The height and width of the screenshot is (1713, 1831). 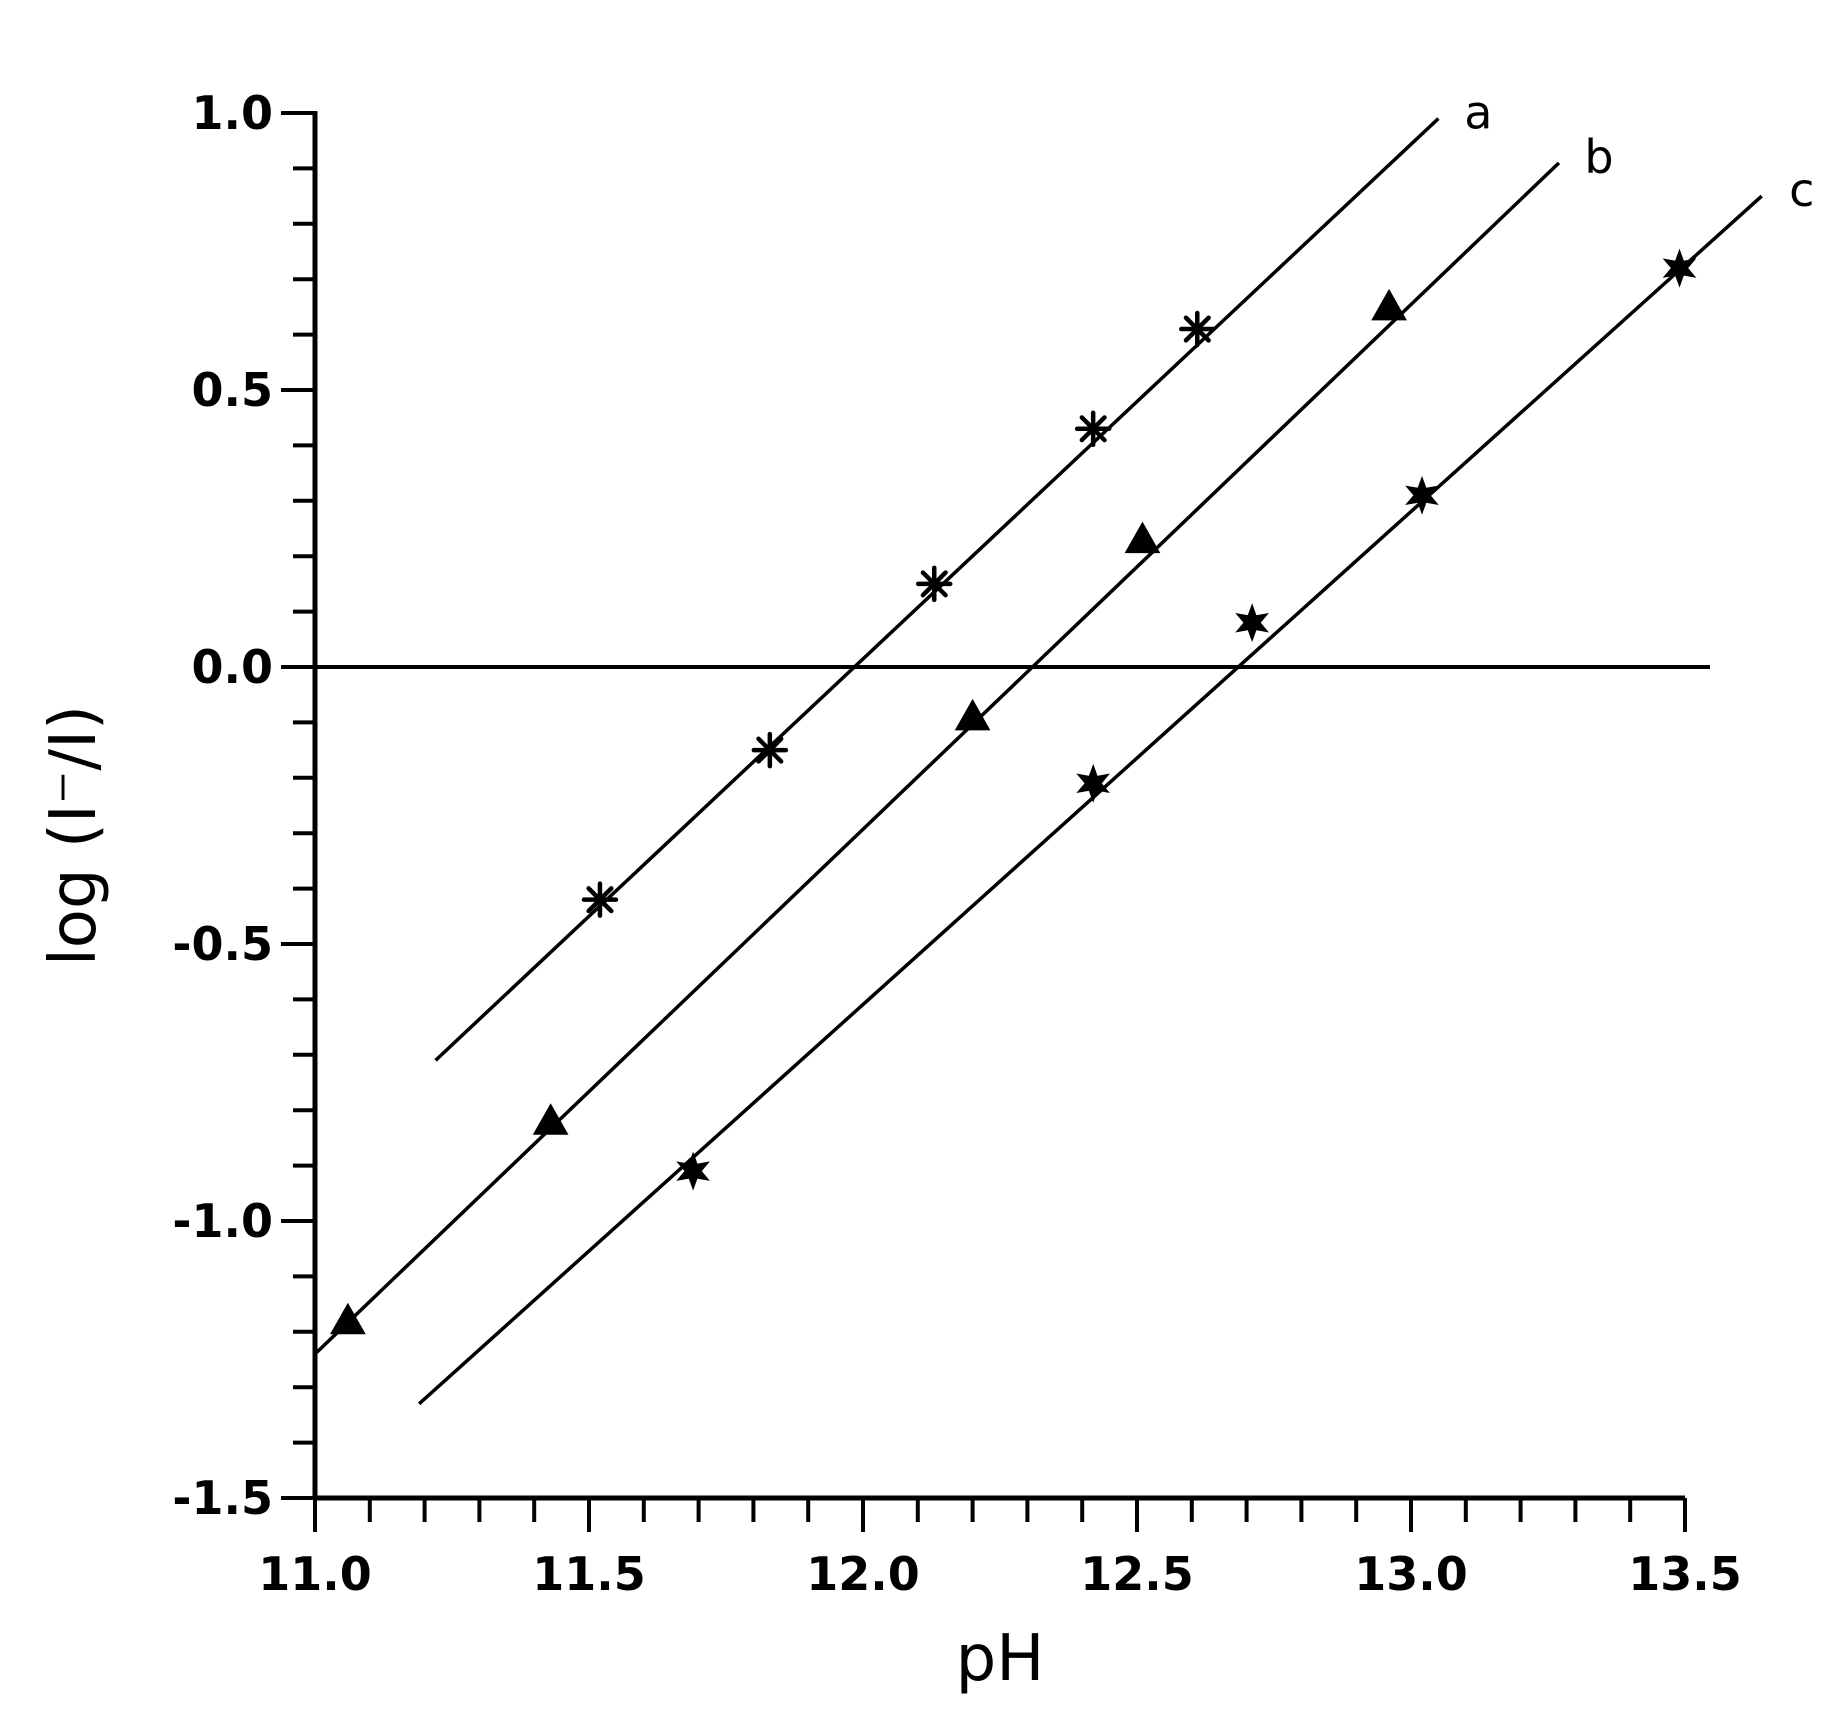 I want to click on x-ticks: 11.0 11.5 12.0 12.5 13.0 13.5, so click(x=1000, y=1549).